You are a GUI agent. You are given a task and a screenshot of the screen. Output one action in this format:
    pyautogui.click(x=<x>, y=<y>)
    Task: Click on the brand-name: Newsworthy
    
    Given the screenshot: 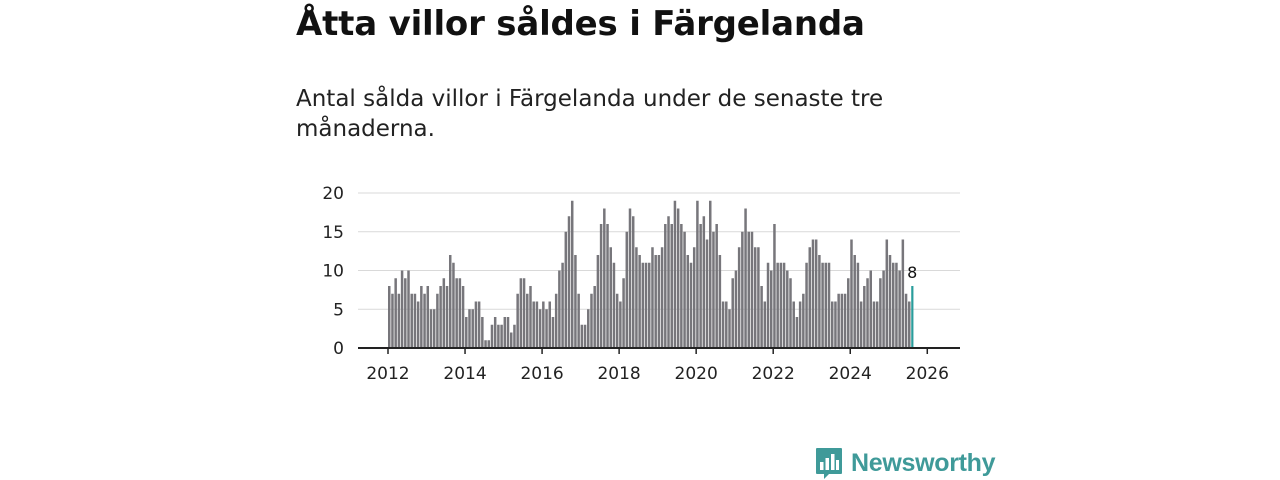 What is the action you would take?
    pyautogui.click(x=923, y=462)
    